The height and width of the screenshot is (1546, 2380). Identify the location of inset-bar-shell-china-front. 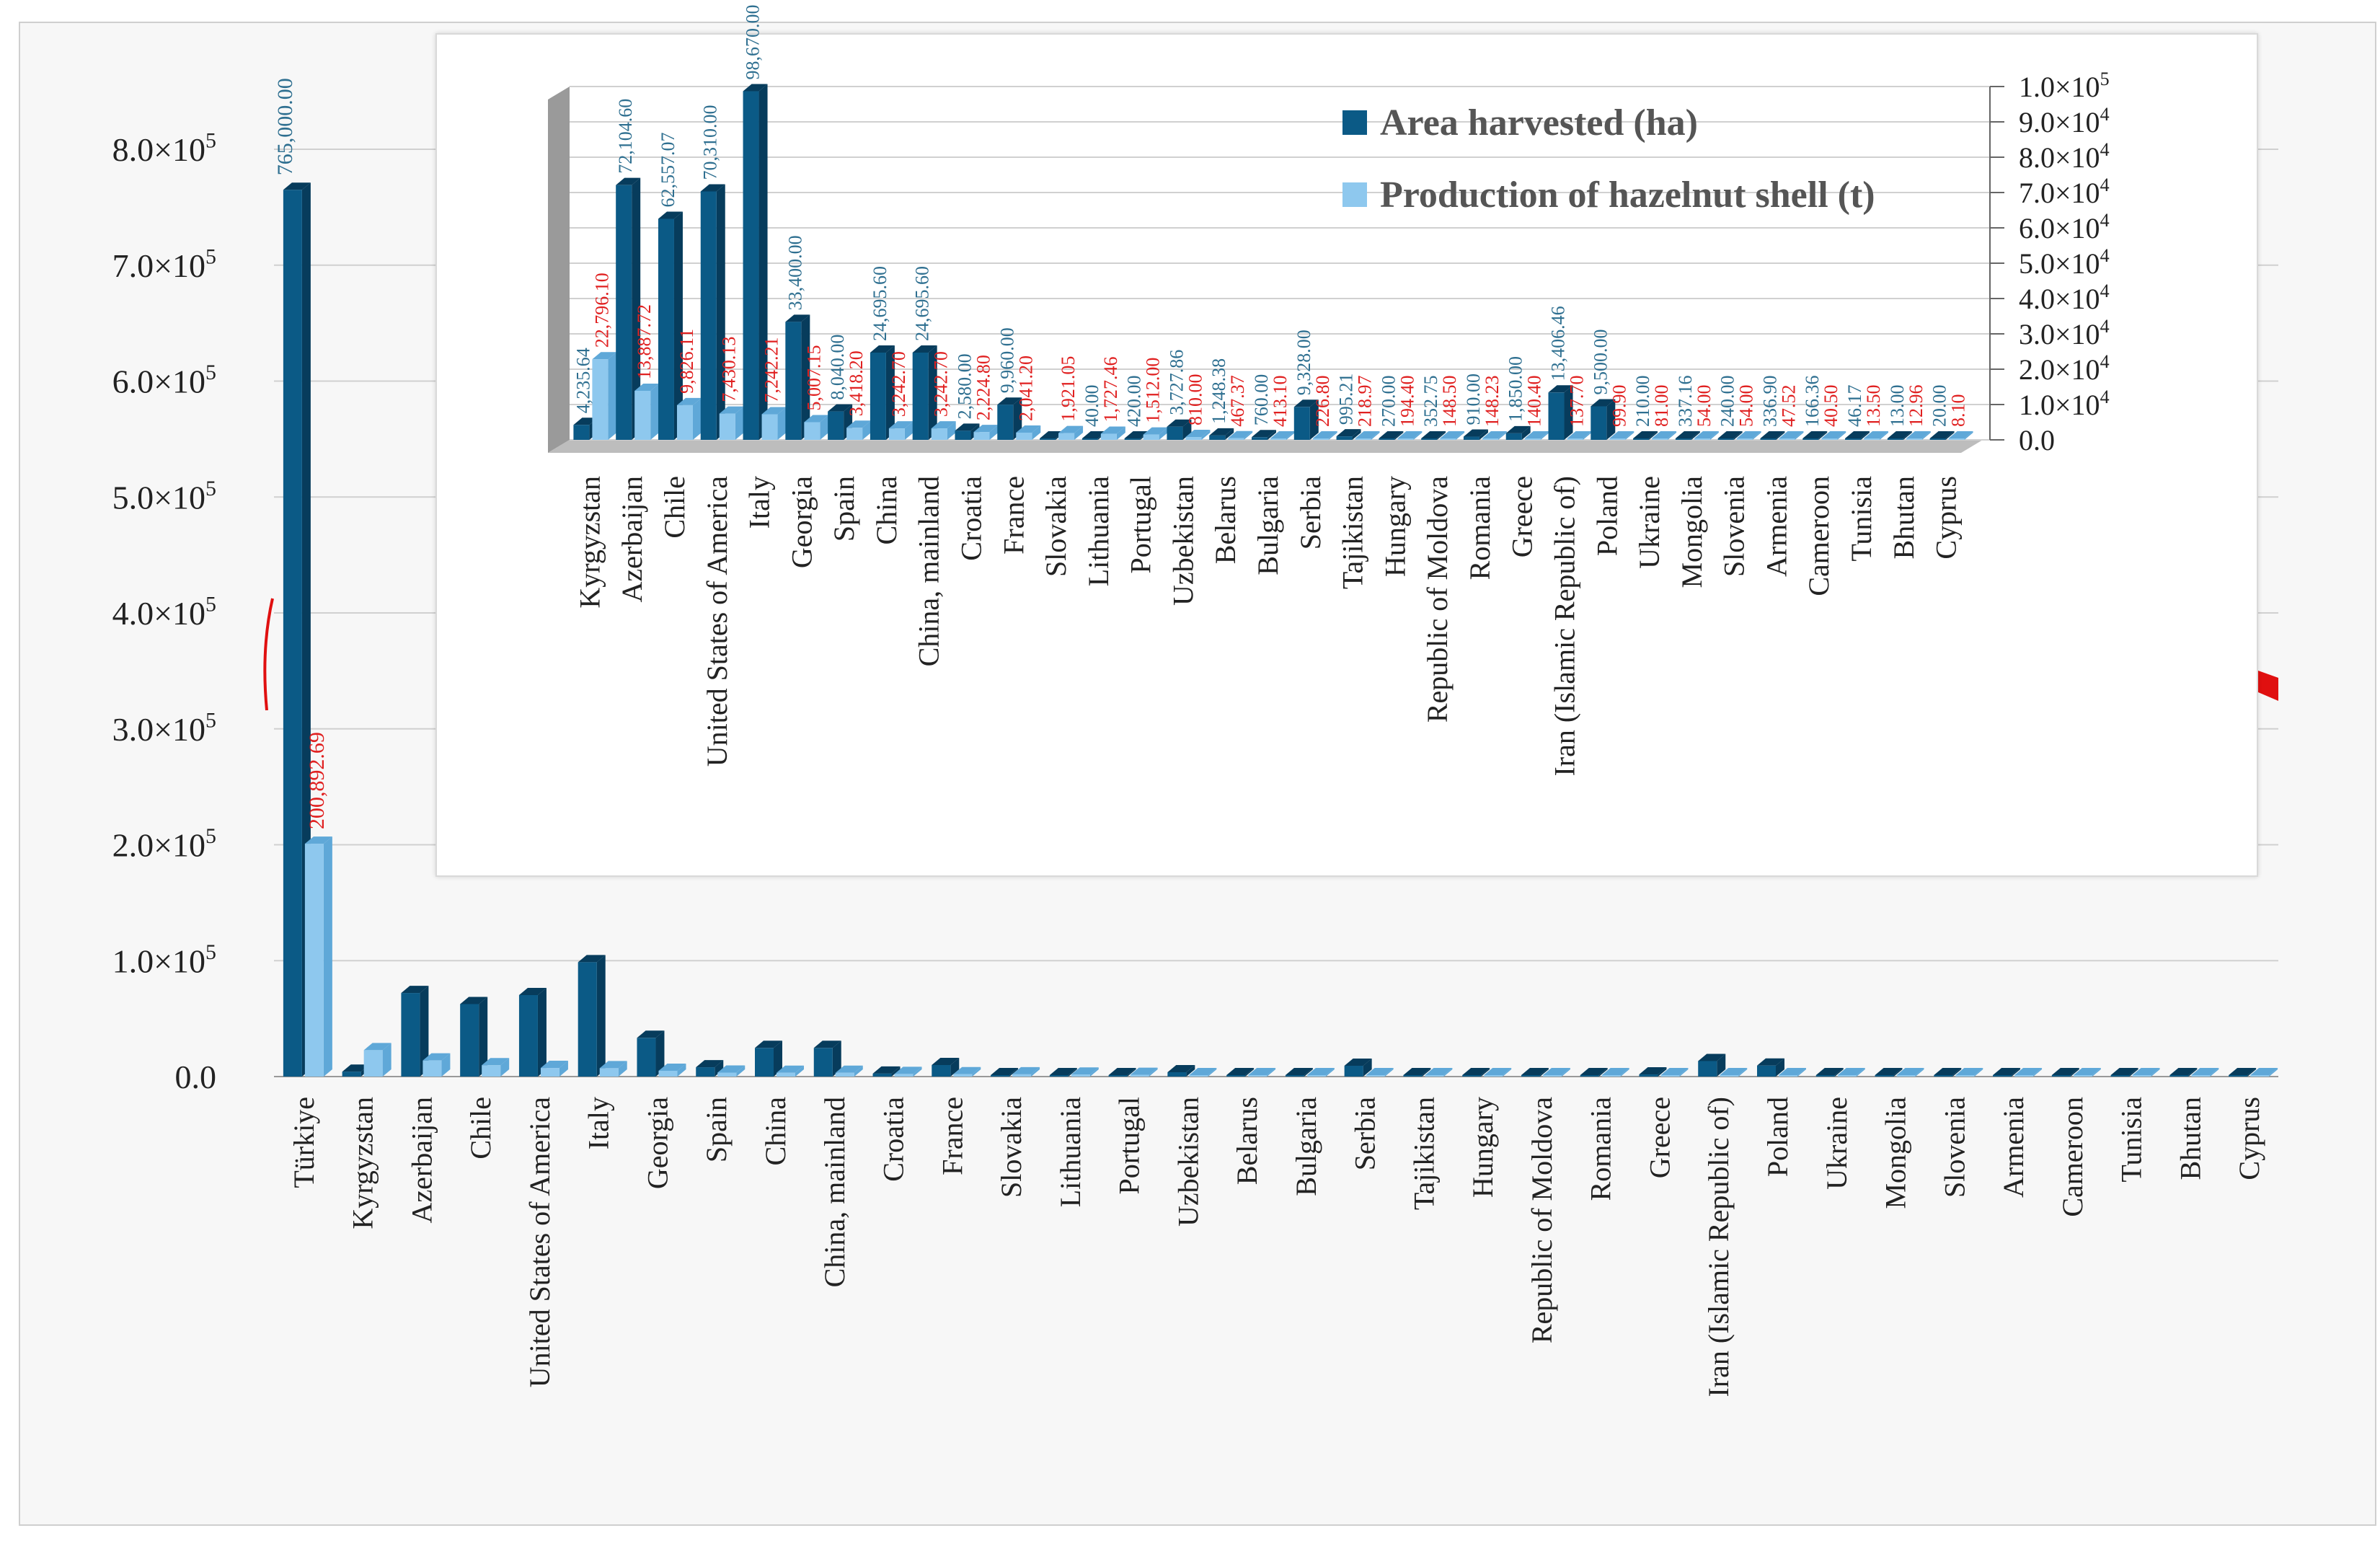
(896, 434).